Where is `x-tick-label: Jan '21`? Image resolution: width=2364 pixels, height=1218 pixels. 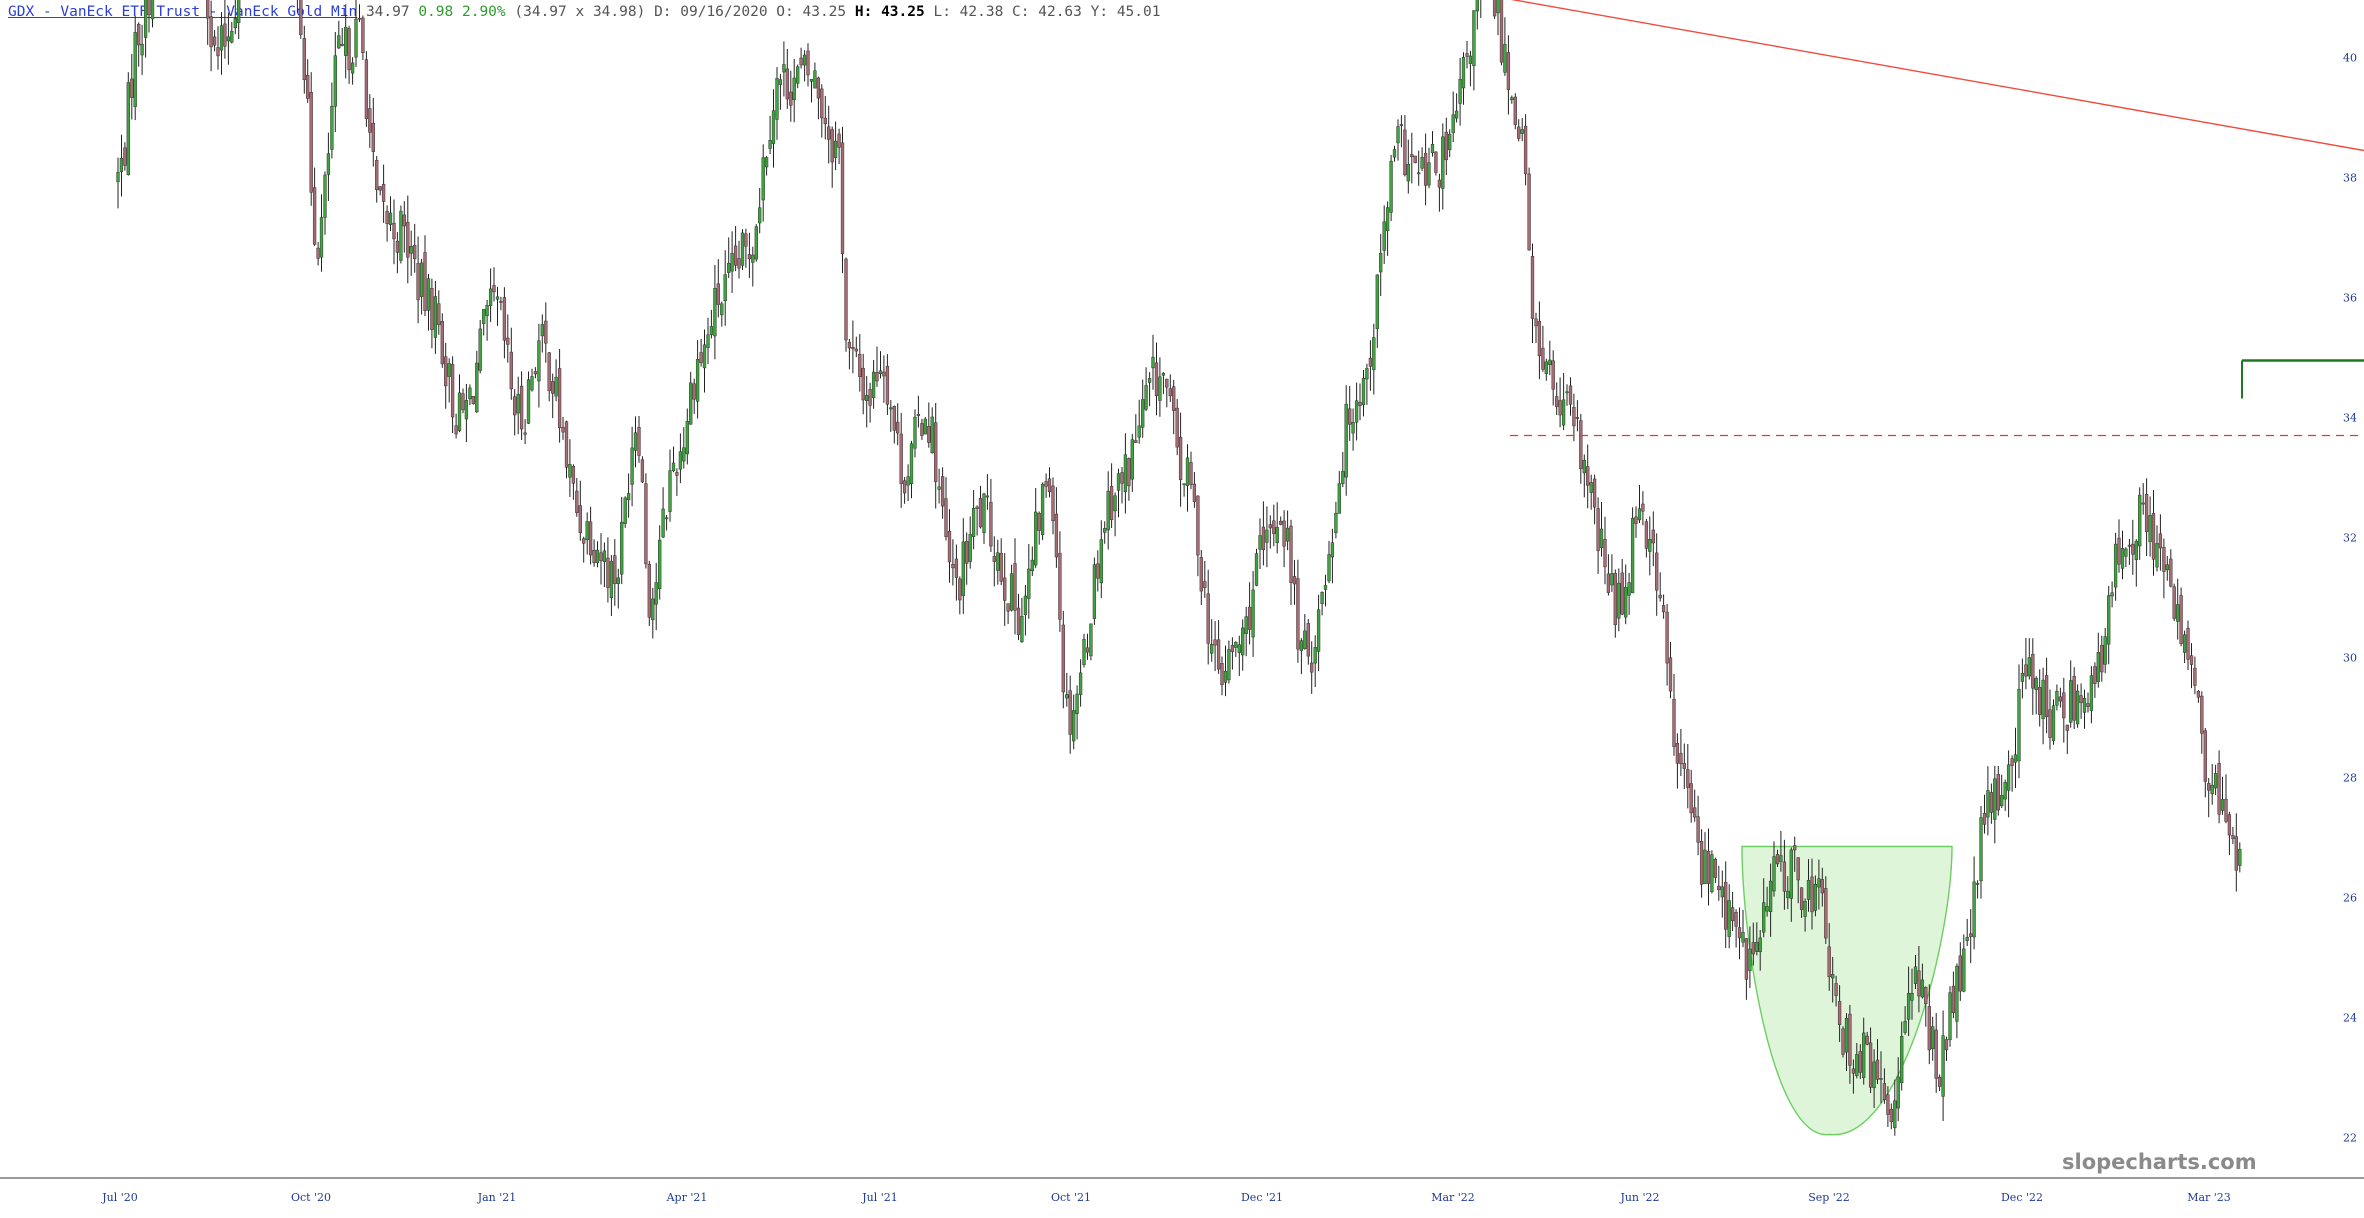 x-tick-label: Jan '21 is located at coordinates (497, 1197).